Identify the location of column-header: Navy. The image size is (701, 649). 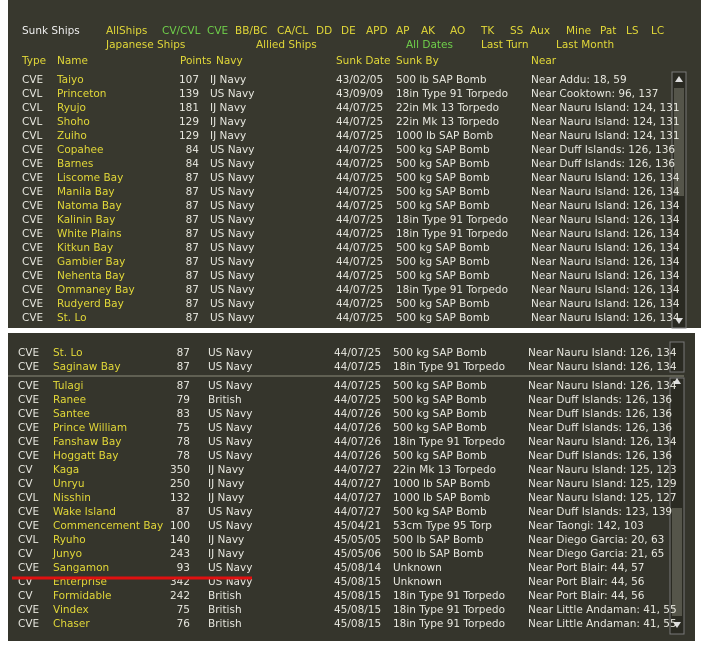
(229, 61).